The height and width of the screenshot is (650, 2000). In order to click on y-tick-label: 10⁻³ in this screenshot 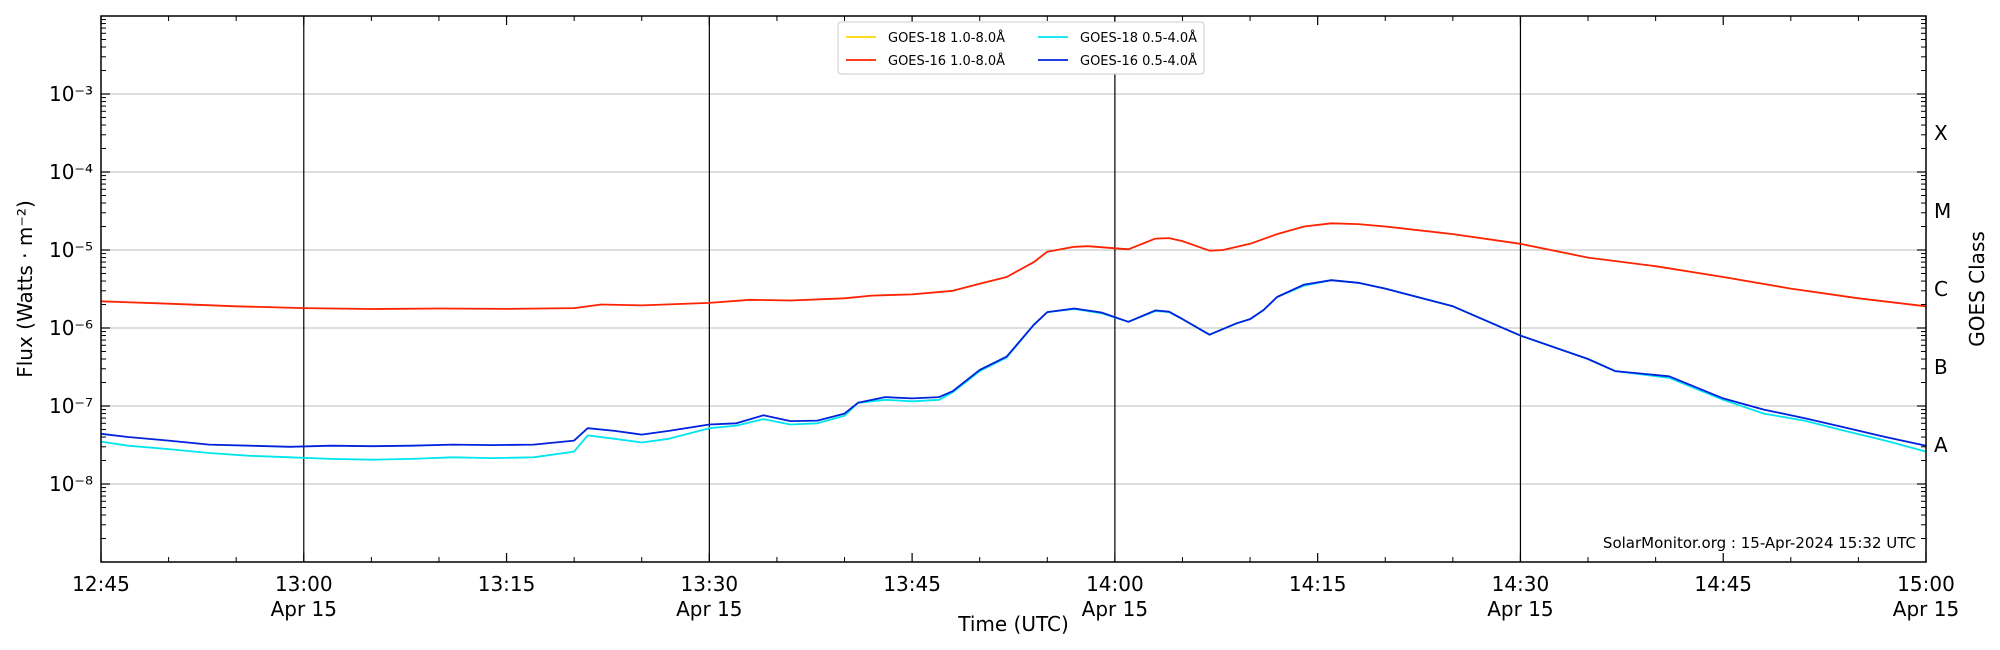, I will do `click(71, 94)`.